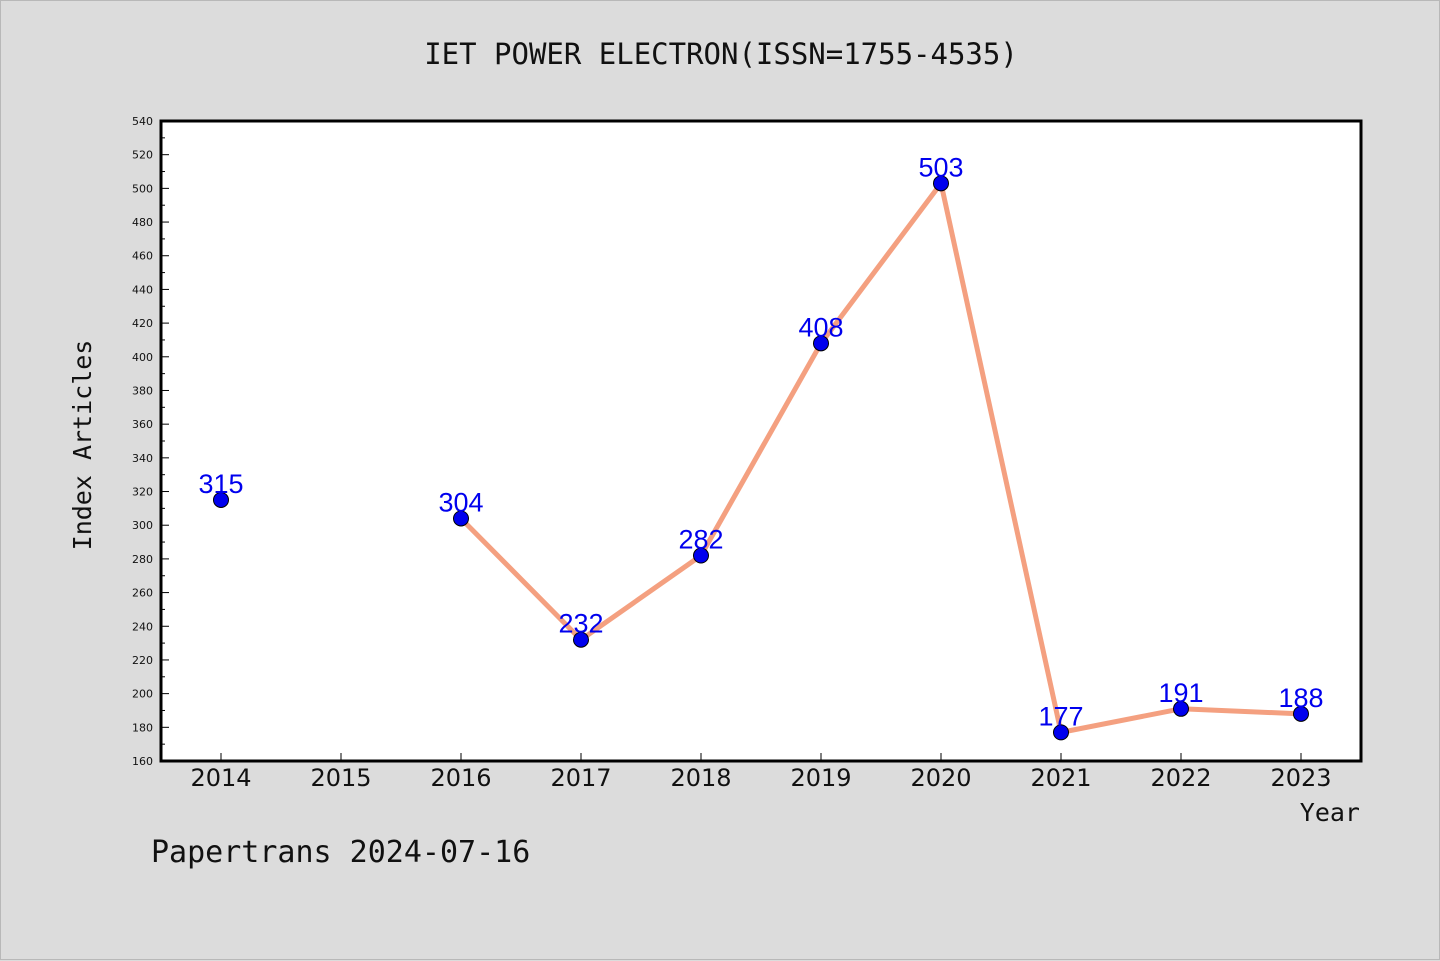 The image size is (1440, 961). What do you see at coordinates (1180, 778) in the screenshot?
I see `x-tick-label: 2022` at bounding box center [1180, 778].